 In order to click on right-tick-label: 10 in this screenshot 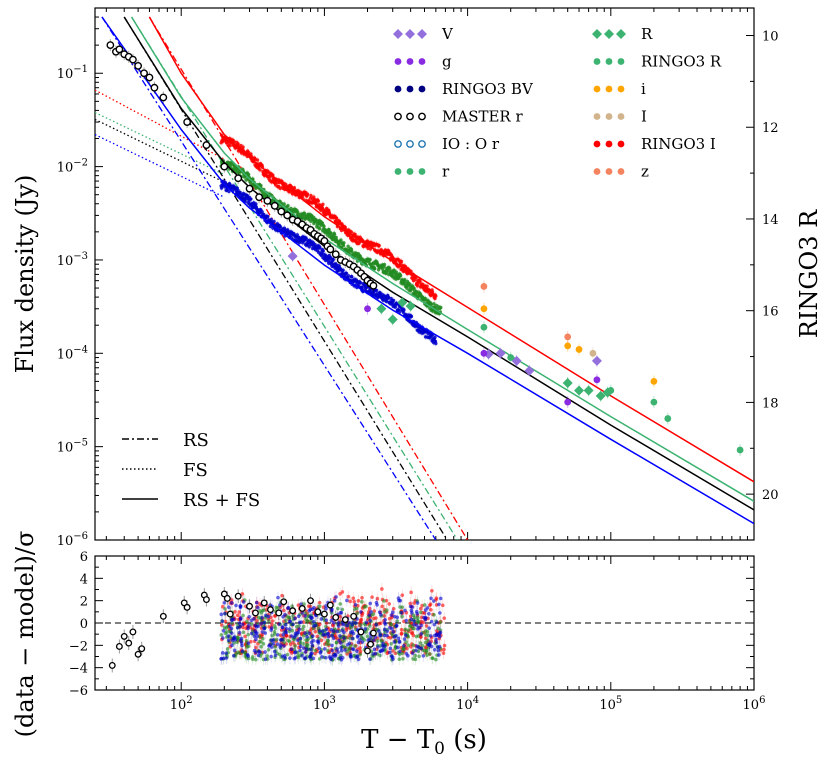, I will do `click(770, 37)`.